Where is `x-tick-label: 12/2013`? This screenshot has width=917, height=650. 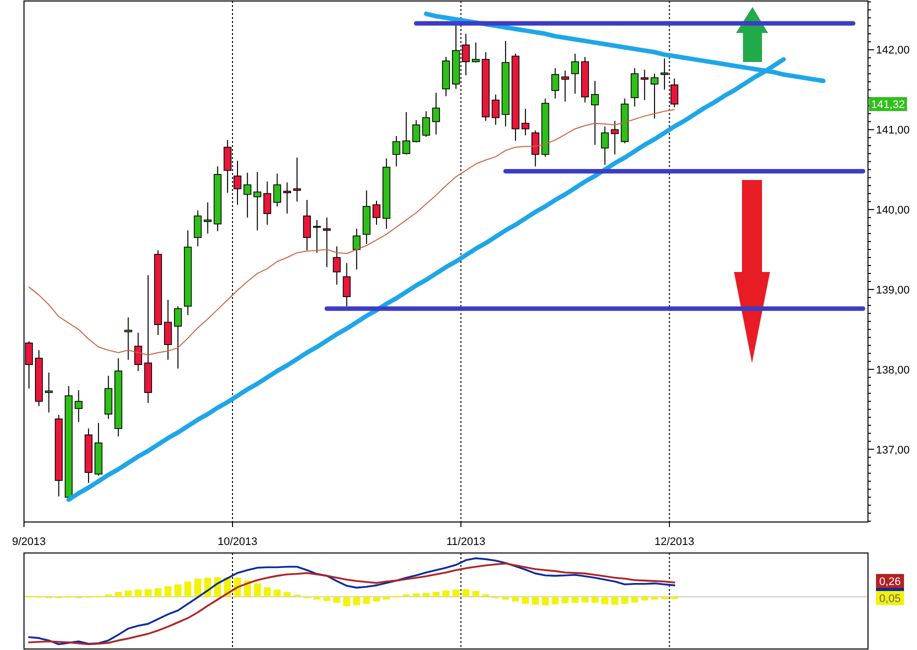 x-tick-label: 12/2013 is located at coordinates (674, 542).